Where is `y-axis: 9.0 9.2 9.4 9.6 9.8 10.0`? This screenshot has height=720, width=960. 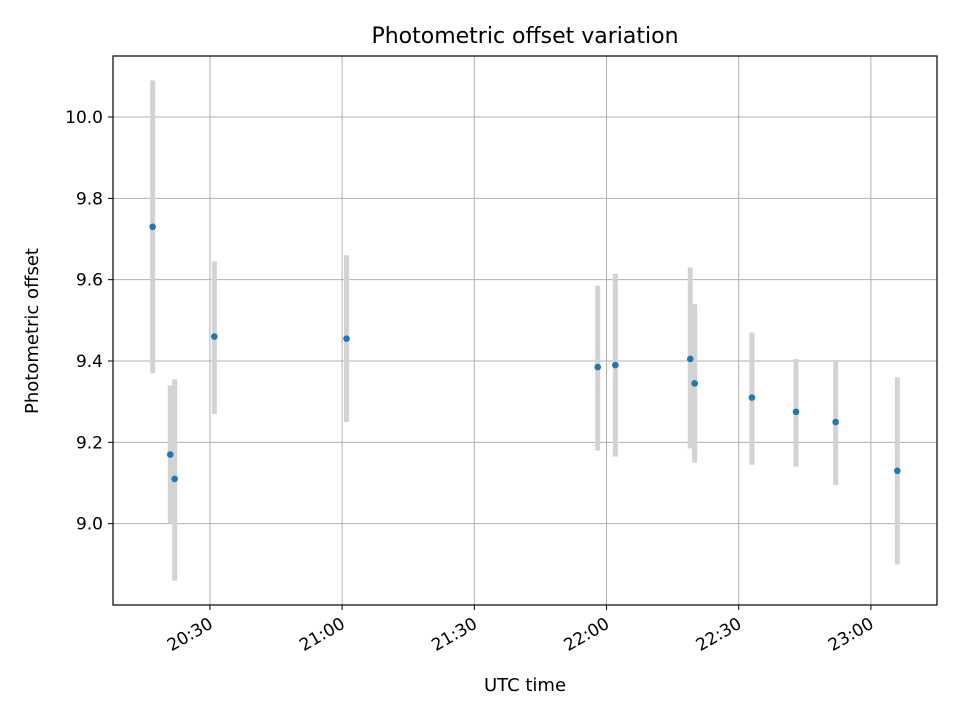 y-axis: 9.0 9.2 9.4 9.6 9.8 10.0 is located at coordinates (89, 321).